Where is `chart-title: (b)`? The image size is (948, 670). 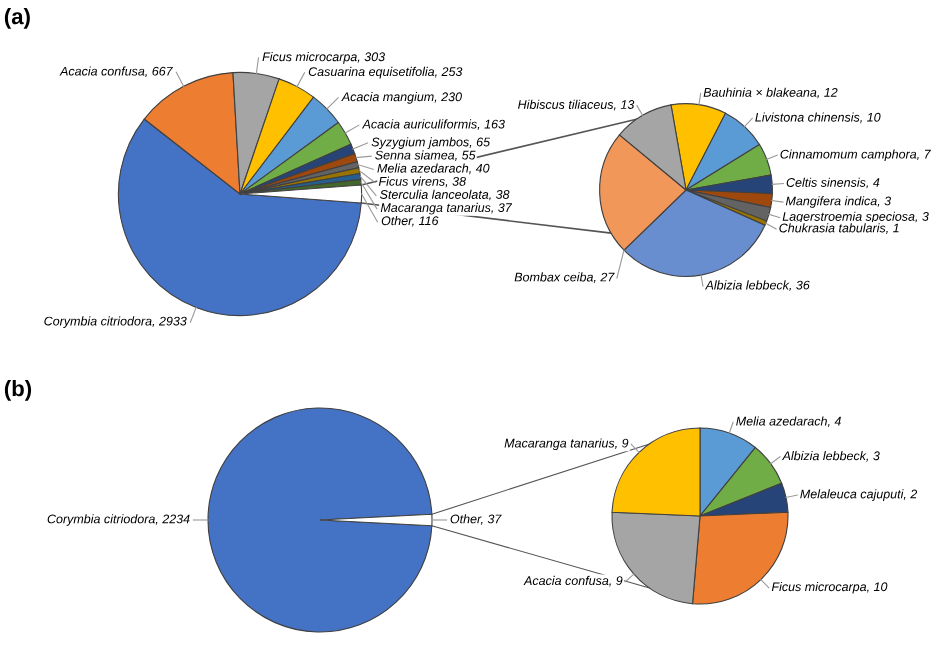
chart-title: (b) is located at coordinates (18, 390).